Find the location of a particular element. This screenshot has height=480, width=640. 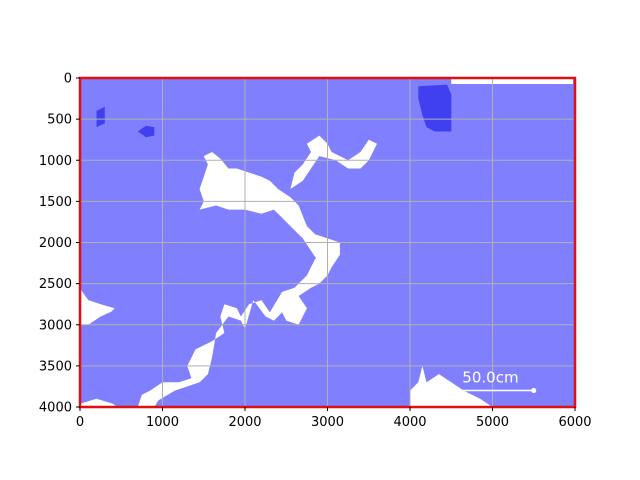

x-tick-label: 0 is located at coordinates (80, 422).